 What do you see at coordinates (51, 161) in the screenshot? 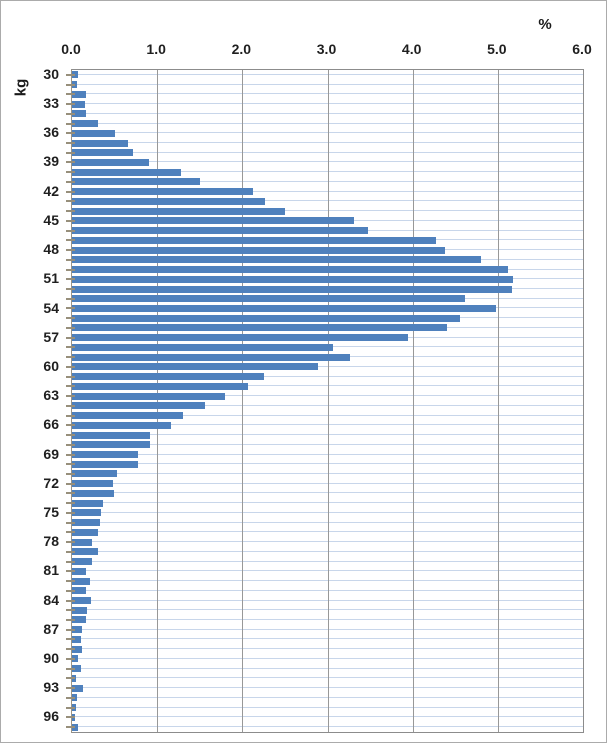
I see `y-tick-label: 39` at bounding box center [51, 161].